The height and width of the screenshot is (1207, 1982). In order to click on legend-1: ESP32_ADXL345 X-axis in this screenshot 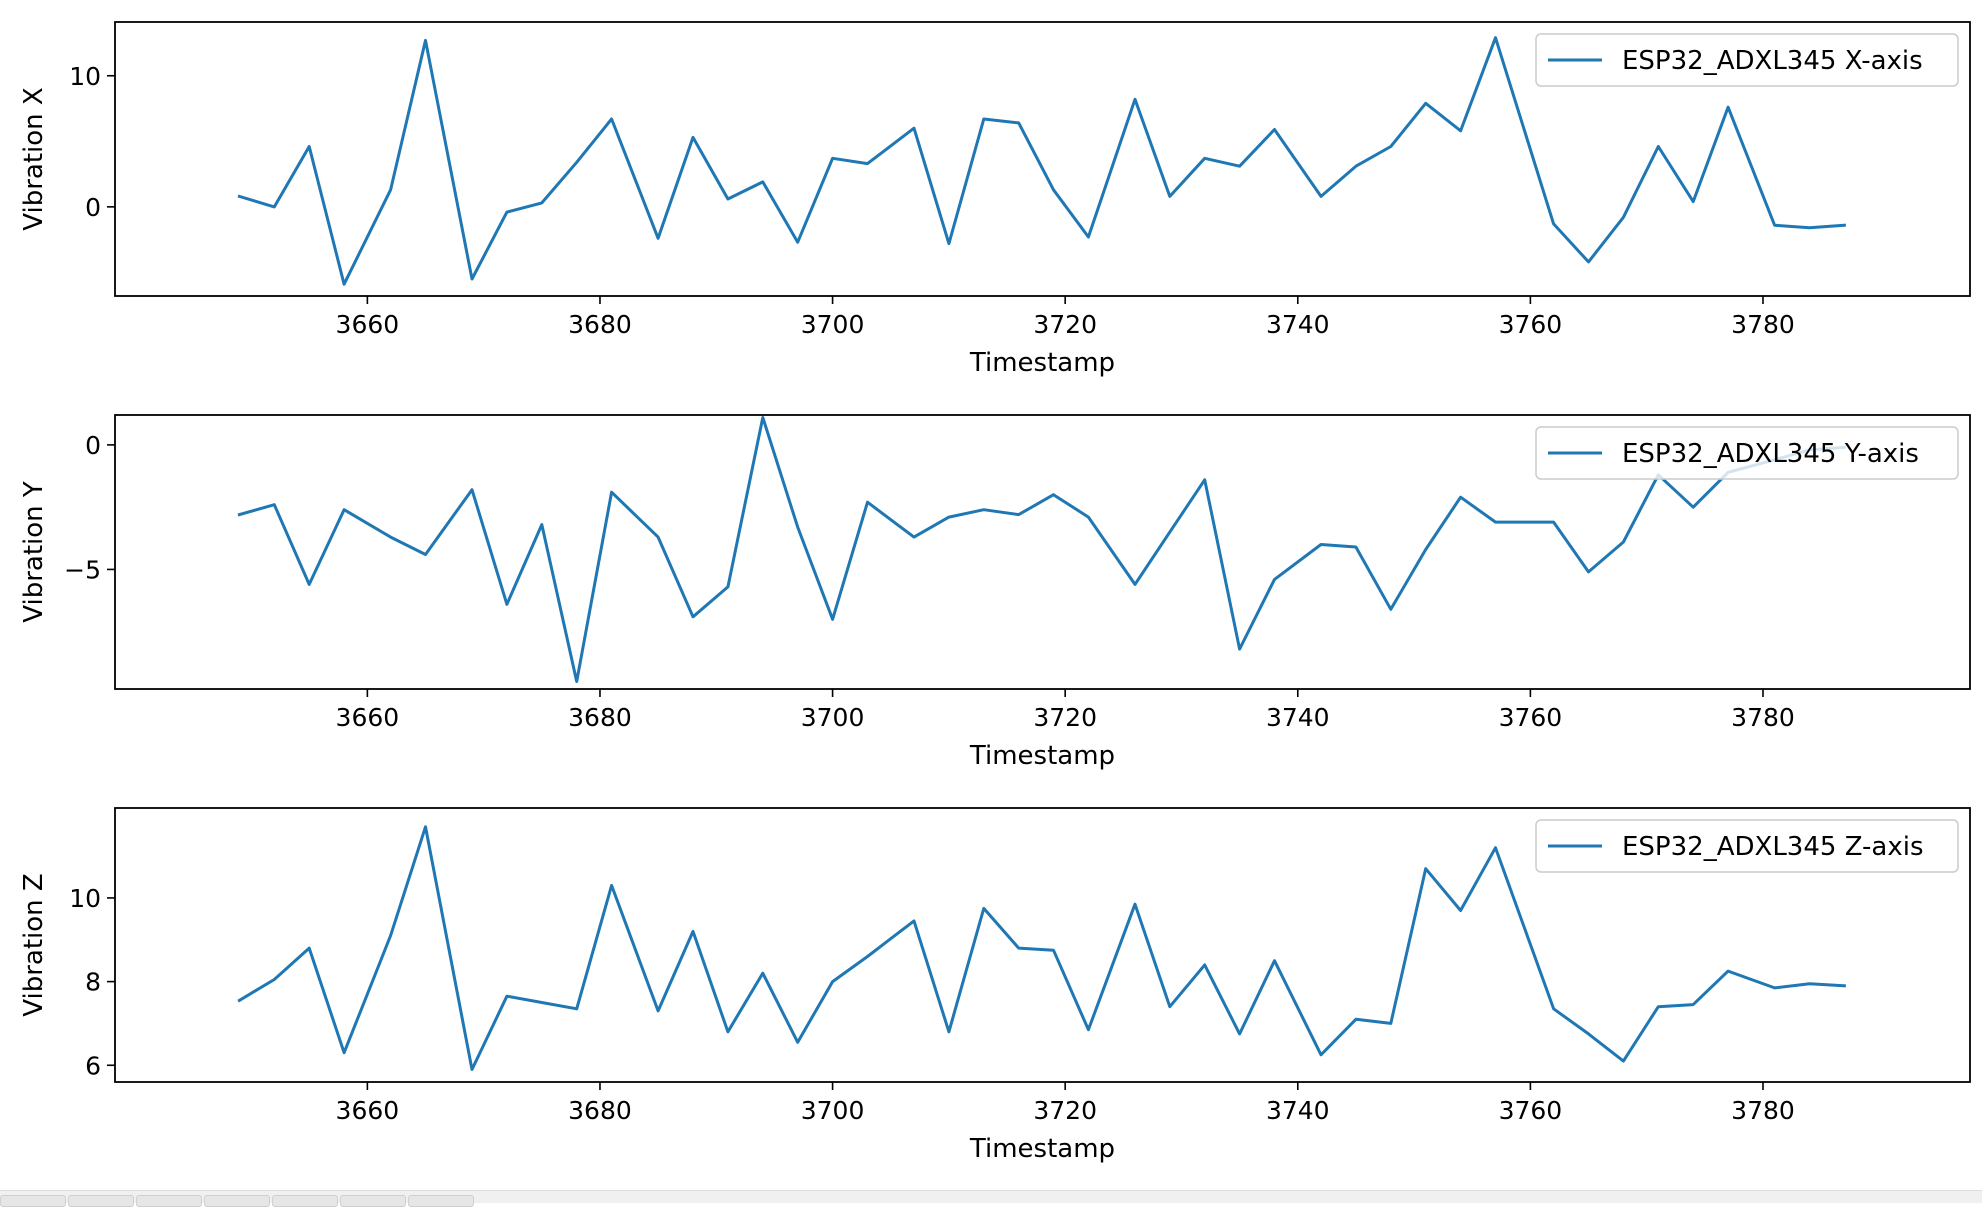, I will do `click(1747, 60)`.